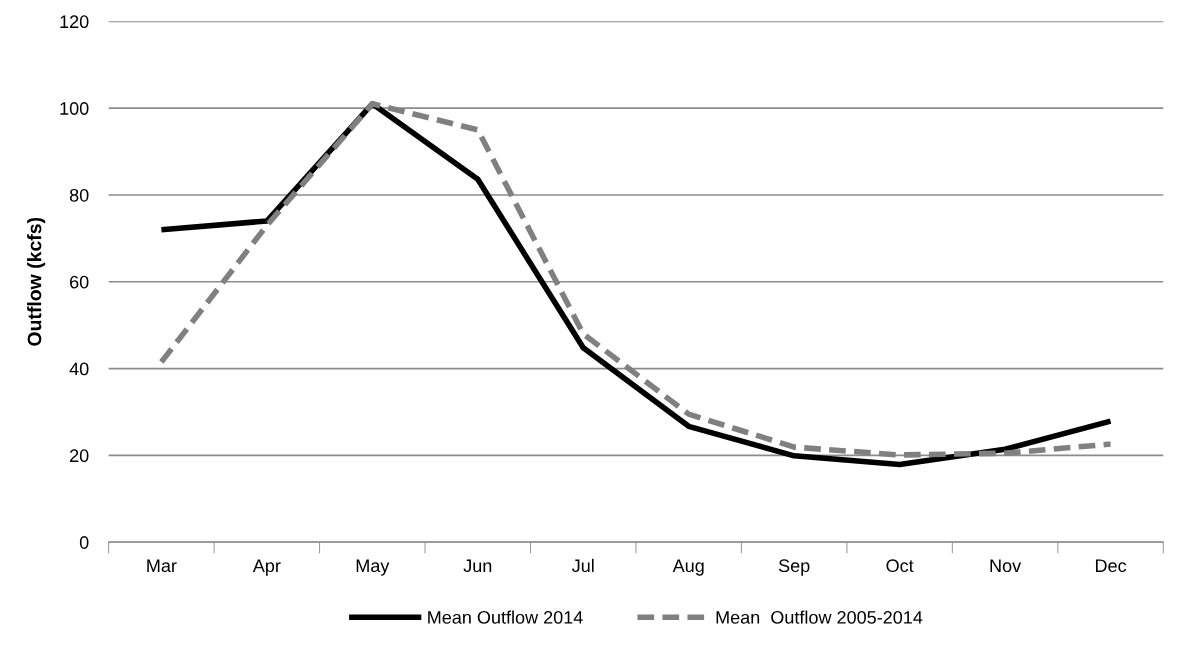 The width and height of the screenshot is (1181, 647). What do you see at coordinates (477, 566) in the screenshot?
I see `x-tick-label: Jun` at bounding box center [477, 566].